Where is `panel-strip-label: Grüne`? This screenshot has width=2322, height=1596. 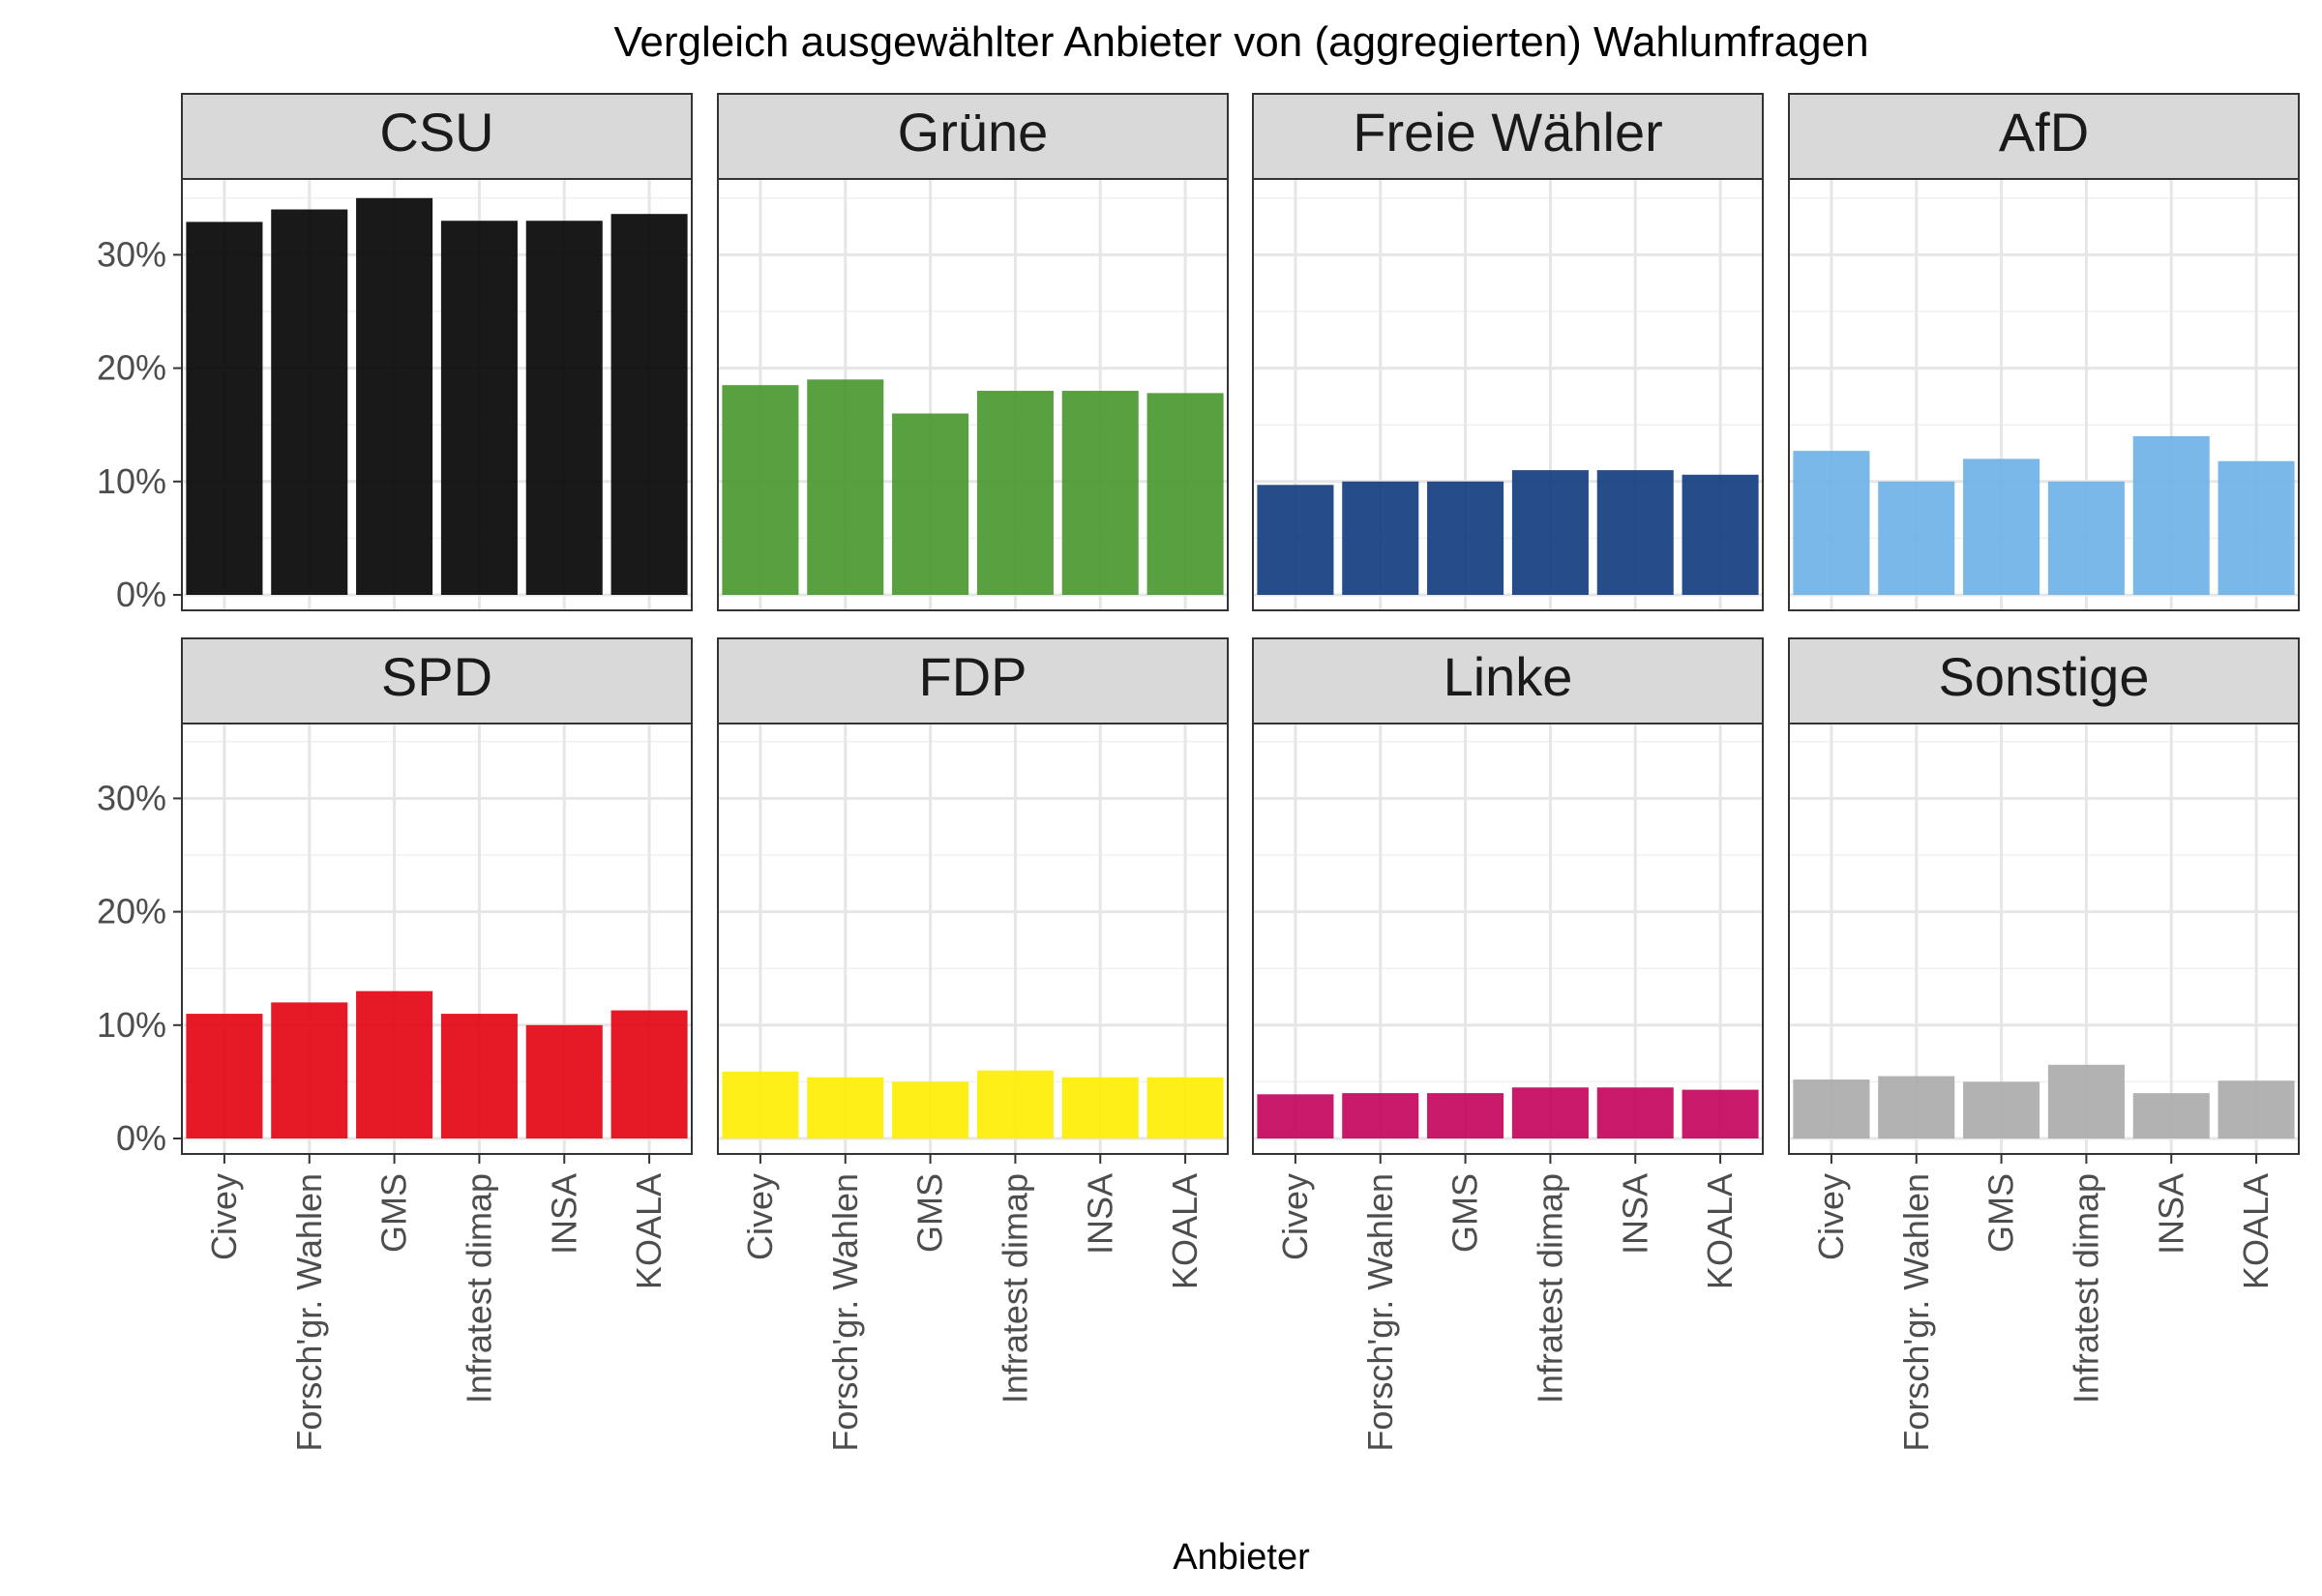
panel-strip-label: Grüne is located at coordinates (973, 132).